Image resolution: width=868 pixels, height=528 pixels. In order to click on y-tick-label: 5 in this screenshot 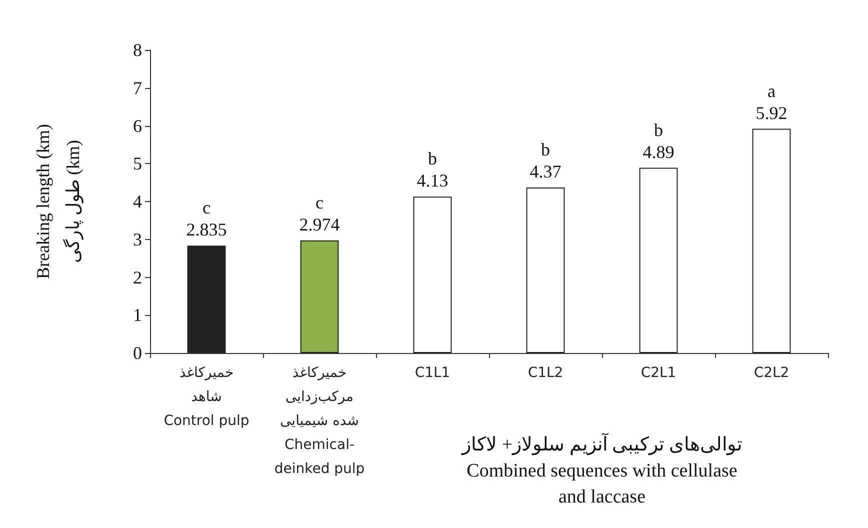, I will do `click(137, 164)`.